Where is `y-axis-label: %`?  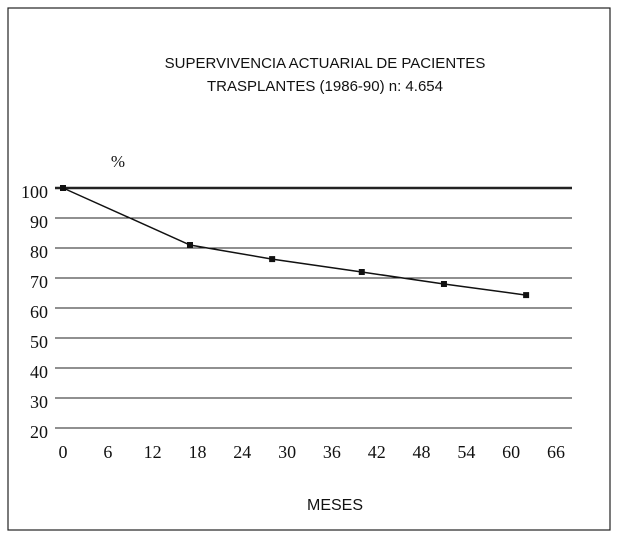 y-axis-label: % is located at coordinates (118, 161).